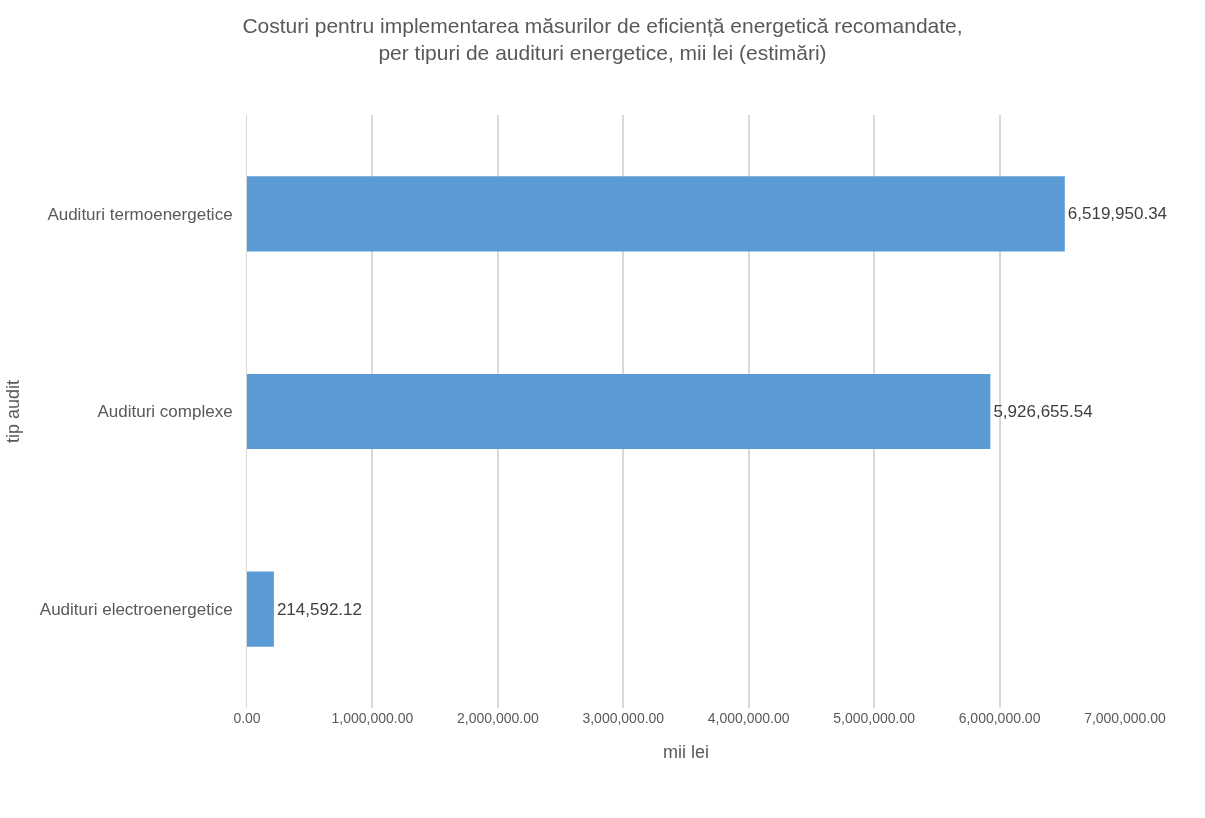  Describe the element at coordinates (999, 718) in the screenshot. I see `x-tick-label: 6,000,000.00` at that location.